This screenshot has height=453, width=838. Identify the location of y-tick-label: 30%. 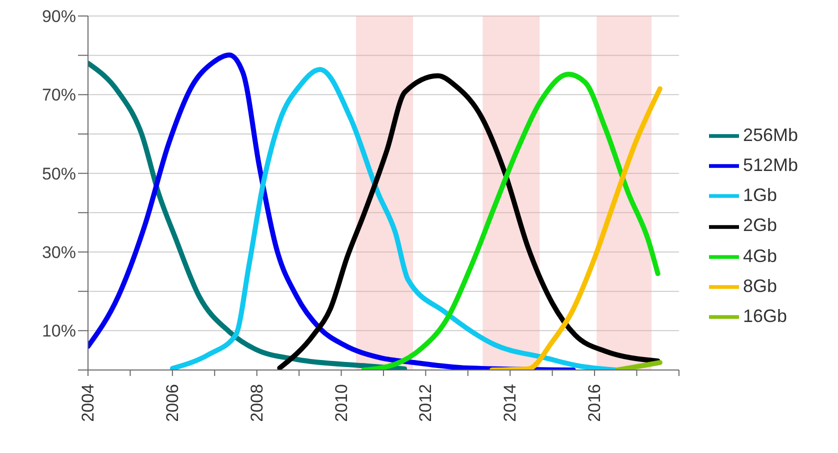
(59, 252).